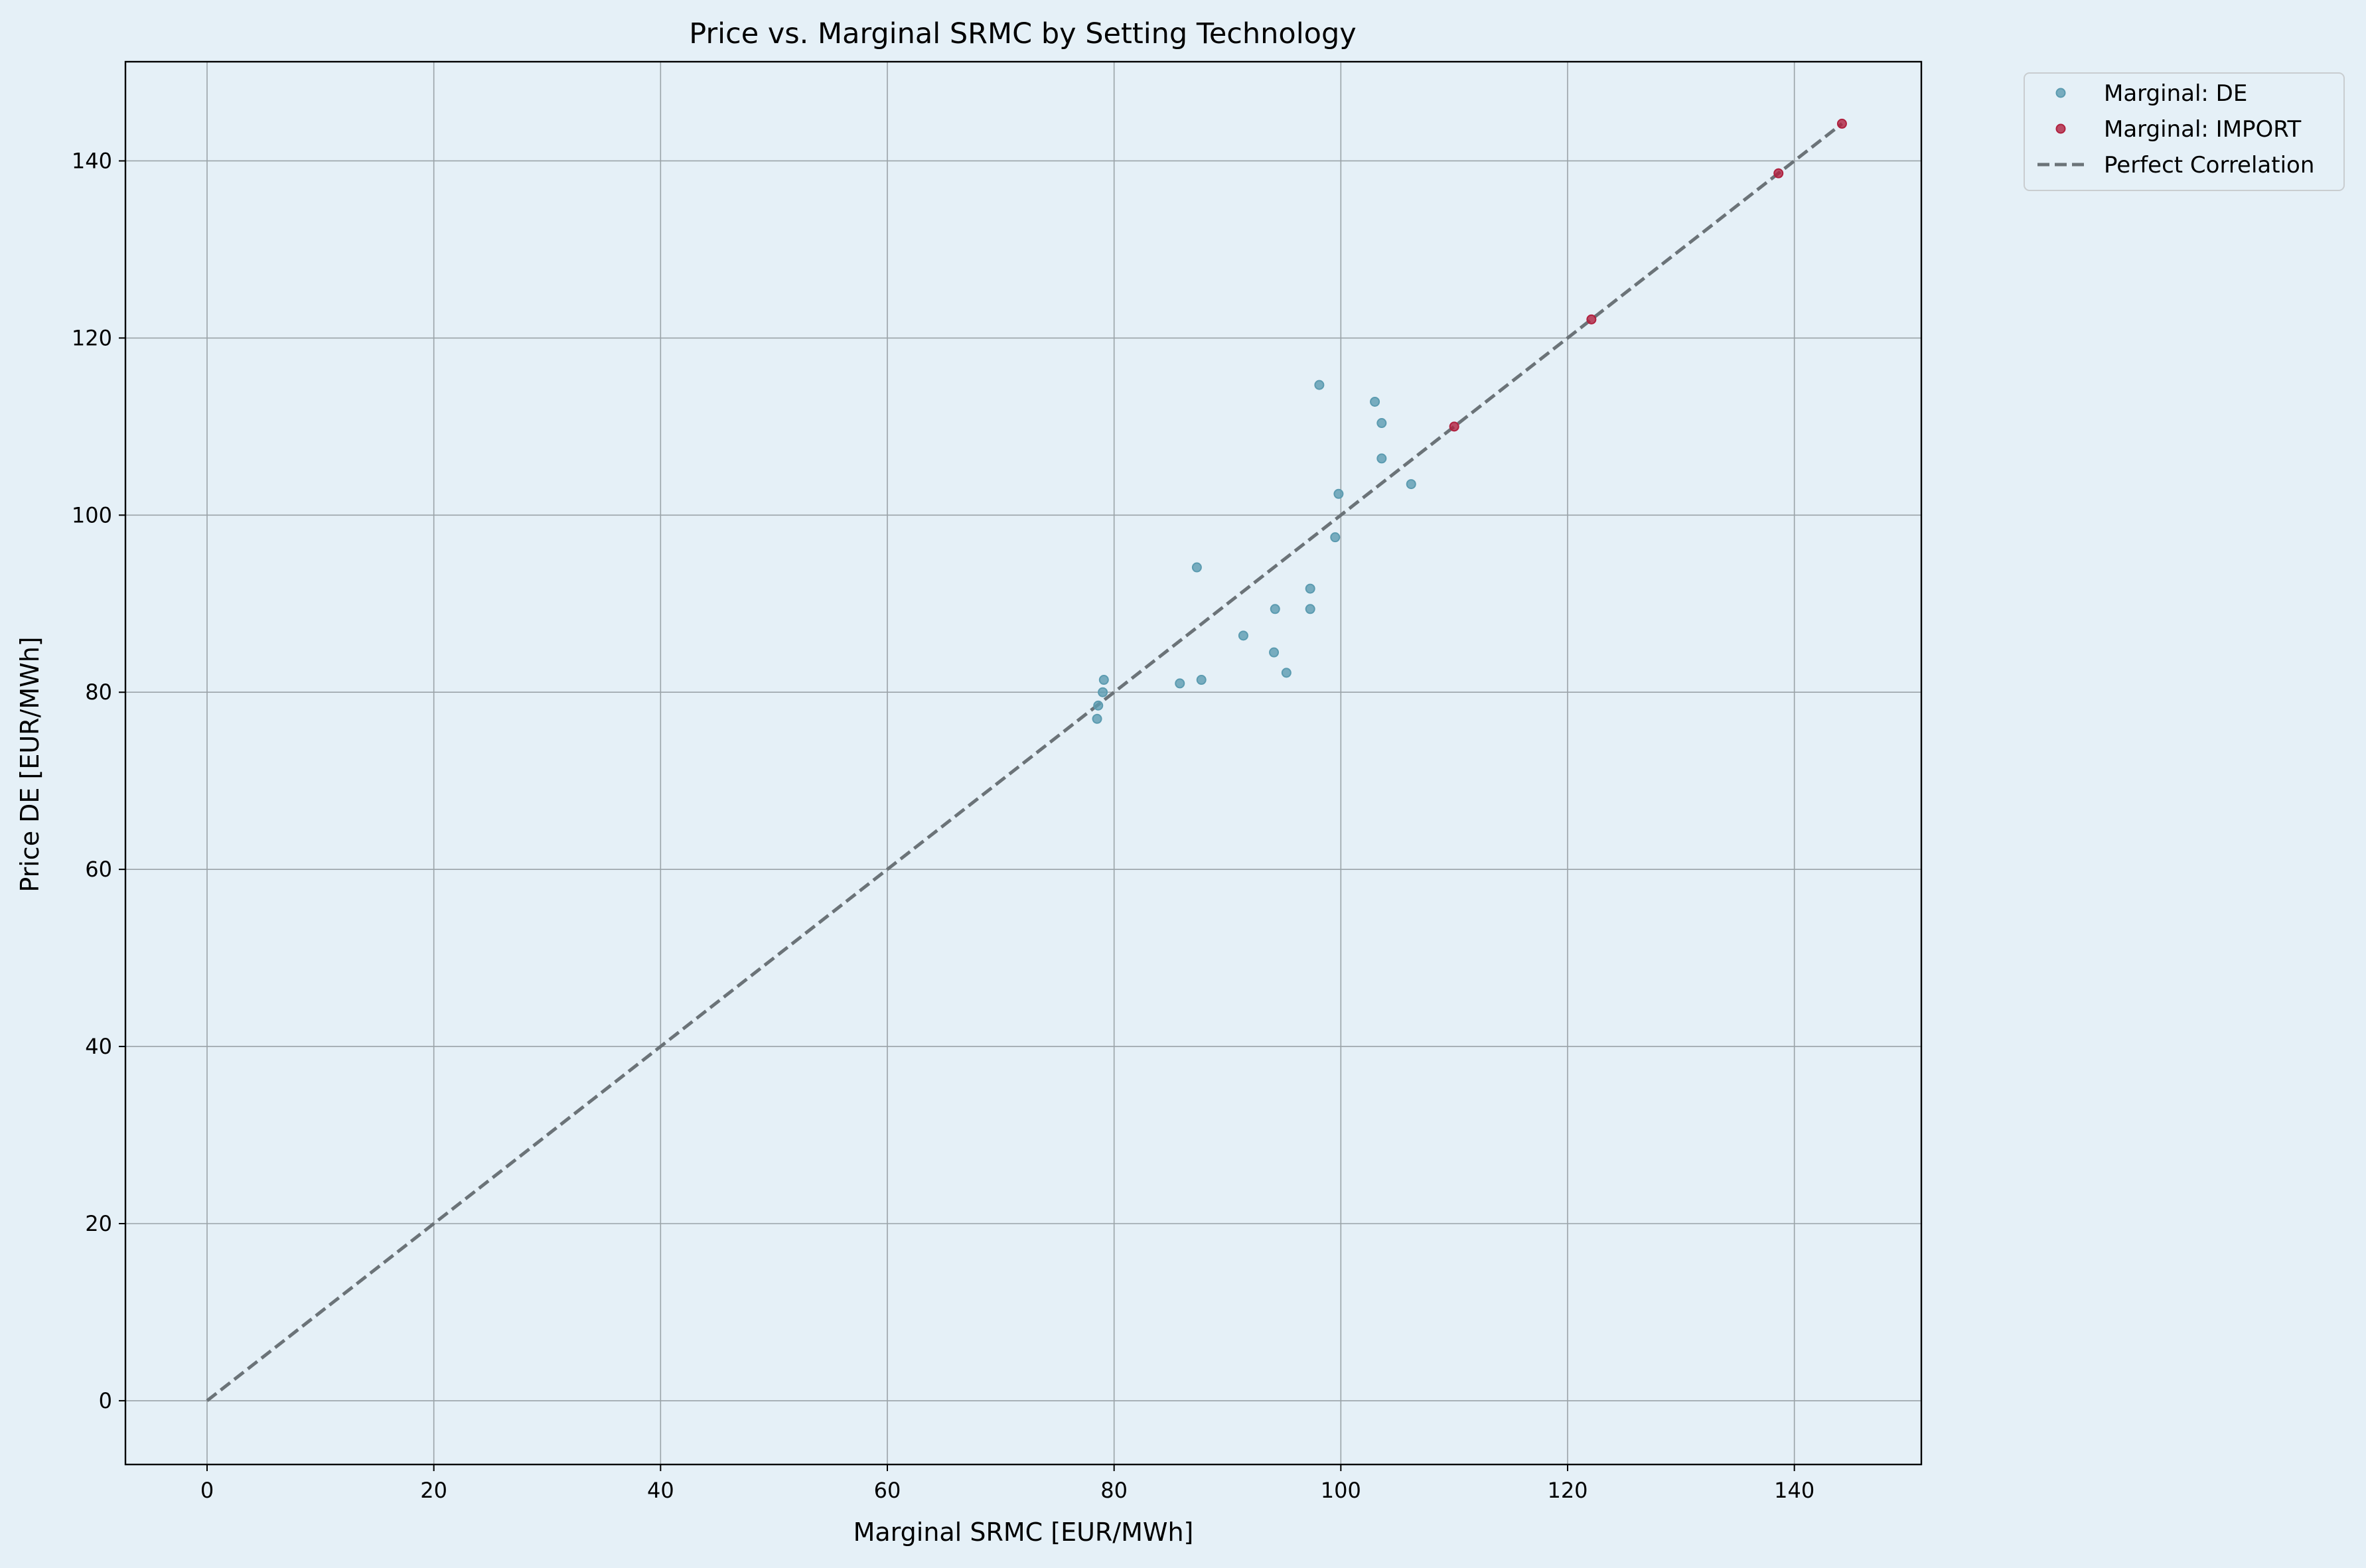  What do you see at coordinates (98, 692) in the screenshot?
I see `y-tick-label: 80` at bounding box center [98, 692].